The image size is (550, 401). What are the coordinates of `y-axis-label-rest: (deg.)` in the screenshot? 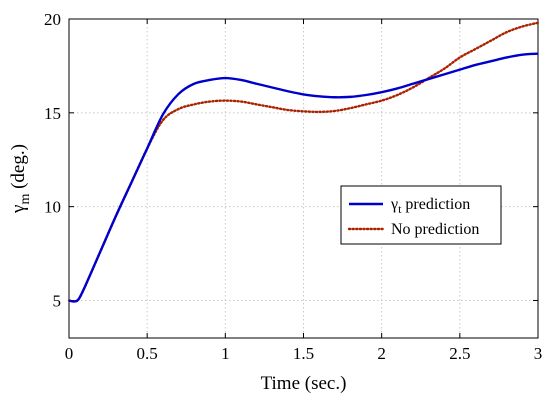 It's located at (18, 169).